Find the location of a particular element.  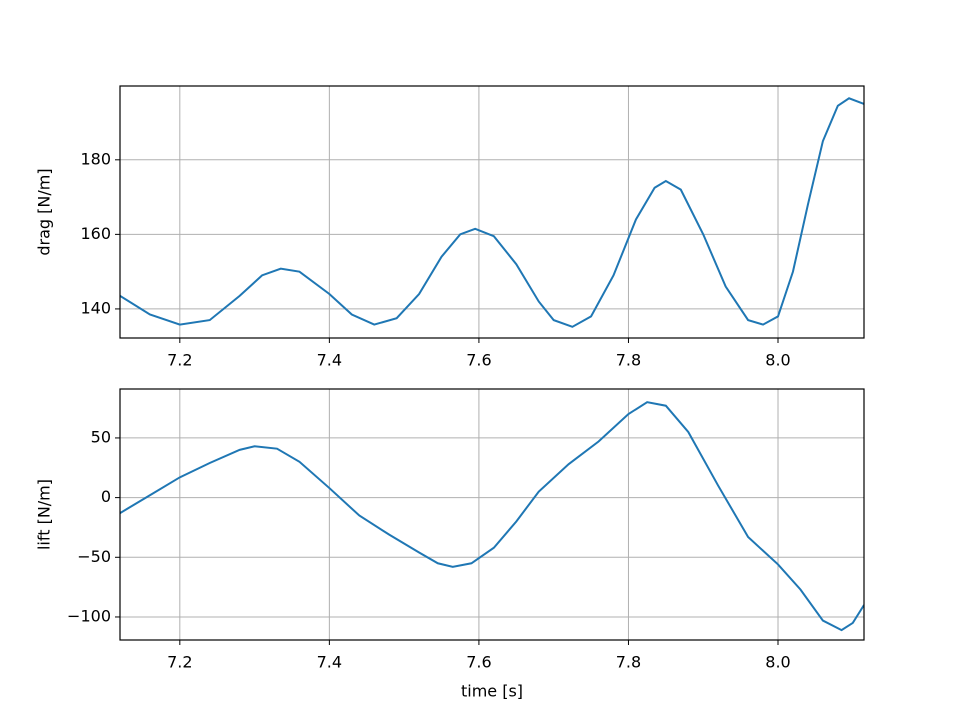

x-axis-label: time [s] is located at coordinates (492, 691).